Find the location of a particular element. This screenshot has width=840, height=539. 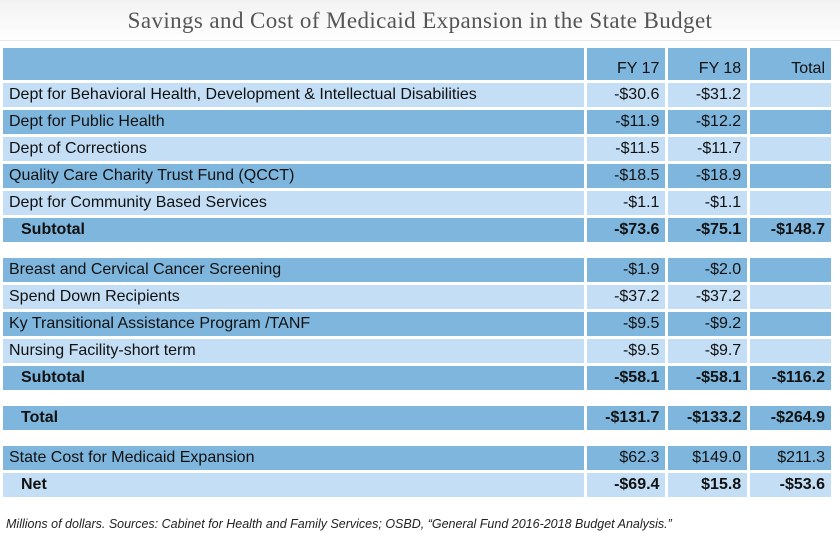

row-fy17: -$18.5 is located at coordinates (626, 176).